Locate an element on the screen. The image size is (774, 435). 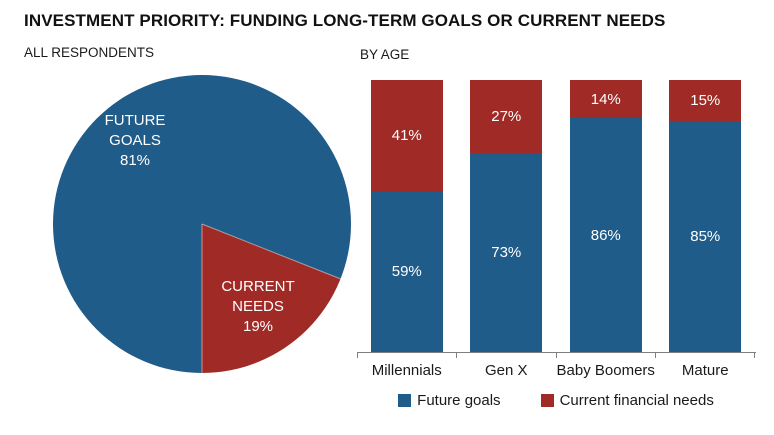
category-axis-labels: Millennials Gen X Baby Boomers Mature is located at coordinates (556, 370).